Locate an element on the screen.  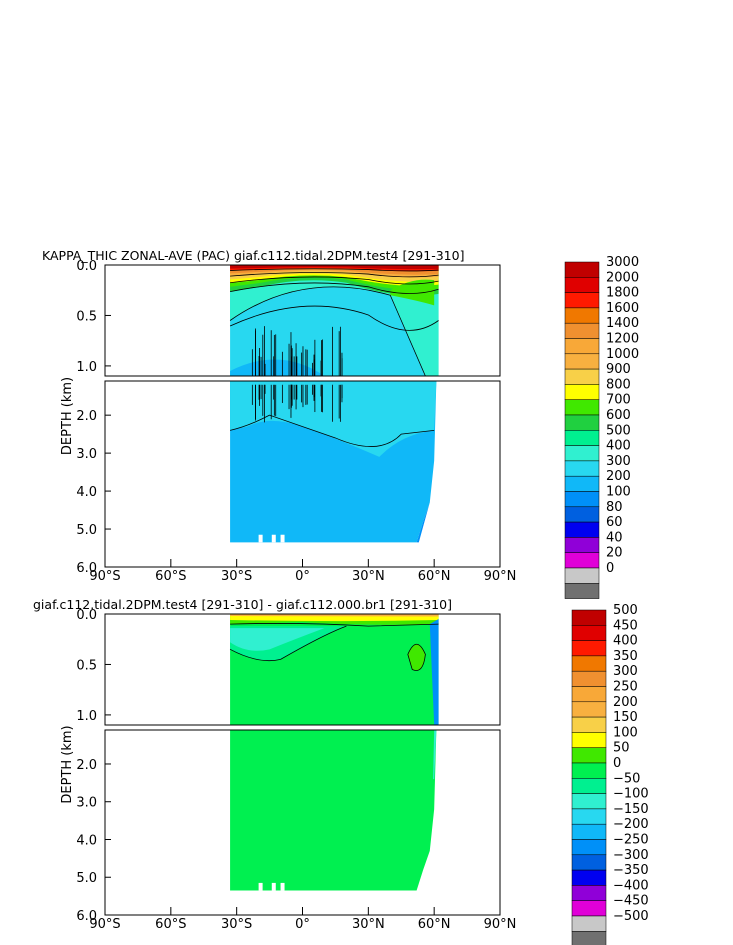
colorbar-label: 1200 is located at coordinates (622, 339).